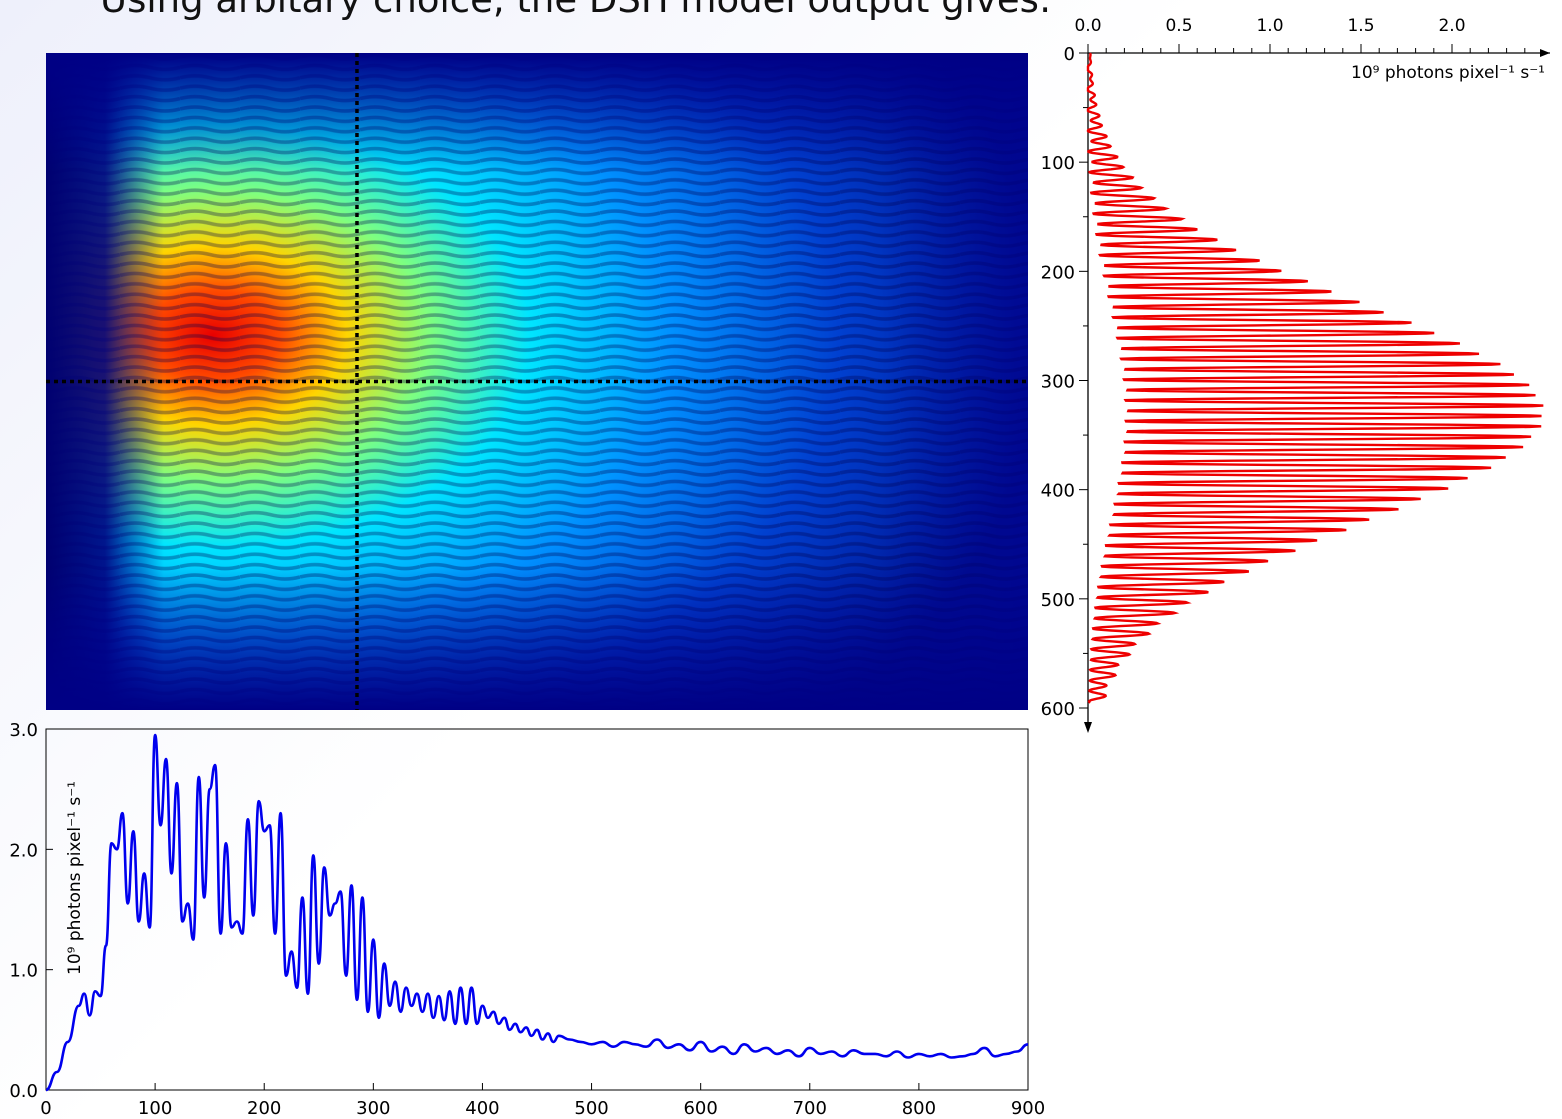 Image resolution: width=1562 pixels, height=1119 pixels. What do you see at coordinates (1058, 600) in the screenshot?
I see `right-y-tick-label: 500` at bounding box center [1058, 600].